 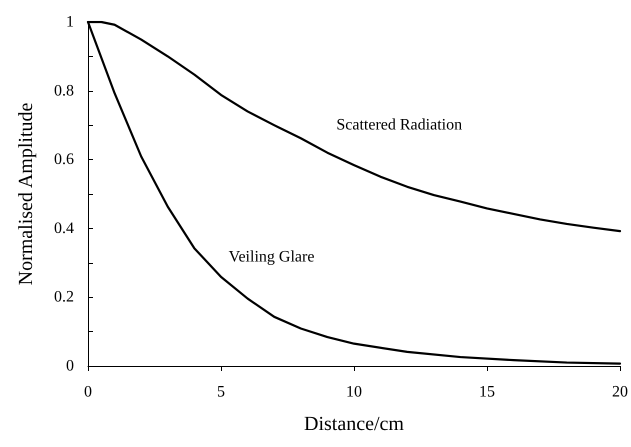 What do you see at coordinates (26, 194) in the screenshot?
I see `y-axis-title: Normalised Amplitude` at bounding box center [26, 194].